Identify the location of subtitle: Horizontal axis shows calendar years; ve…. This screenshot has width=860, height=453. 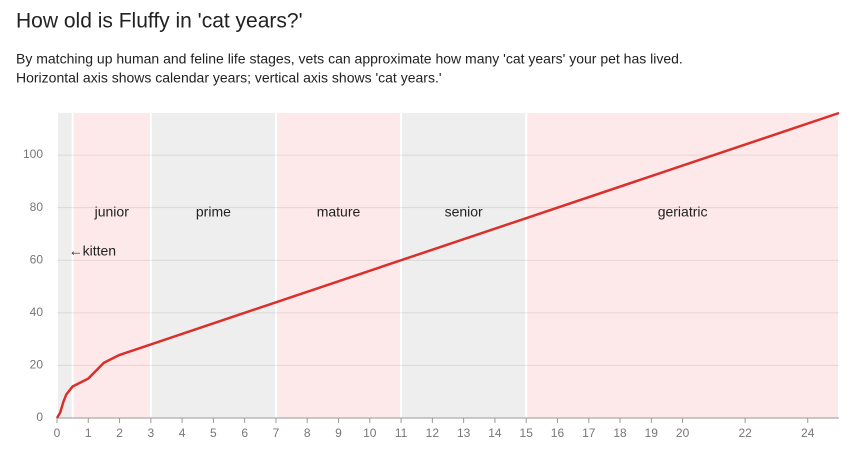
(229, 78).